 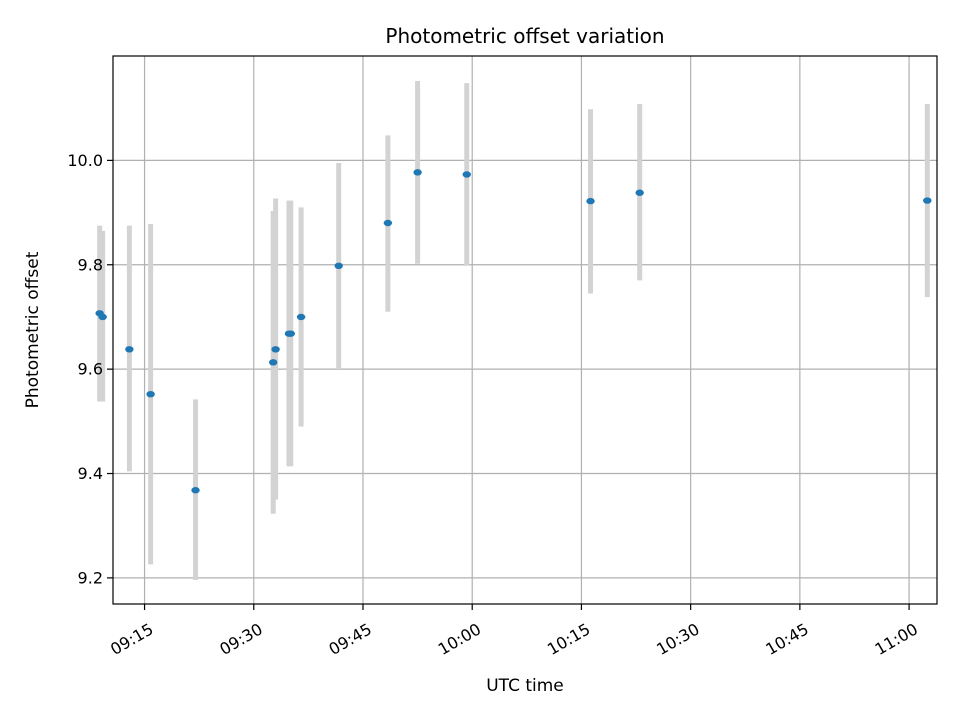 I want to click on x-tick-label: 09:30, so click(x=240, y=639).